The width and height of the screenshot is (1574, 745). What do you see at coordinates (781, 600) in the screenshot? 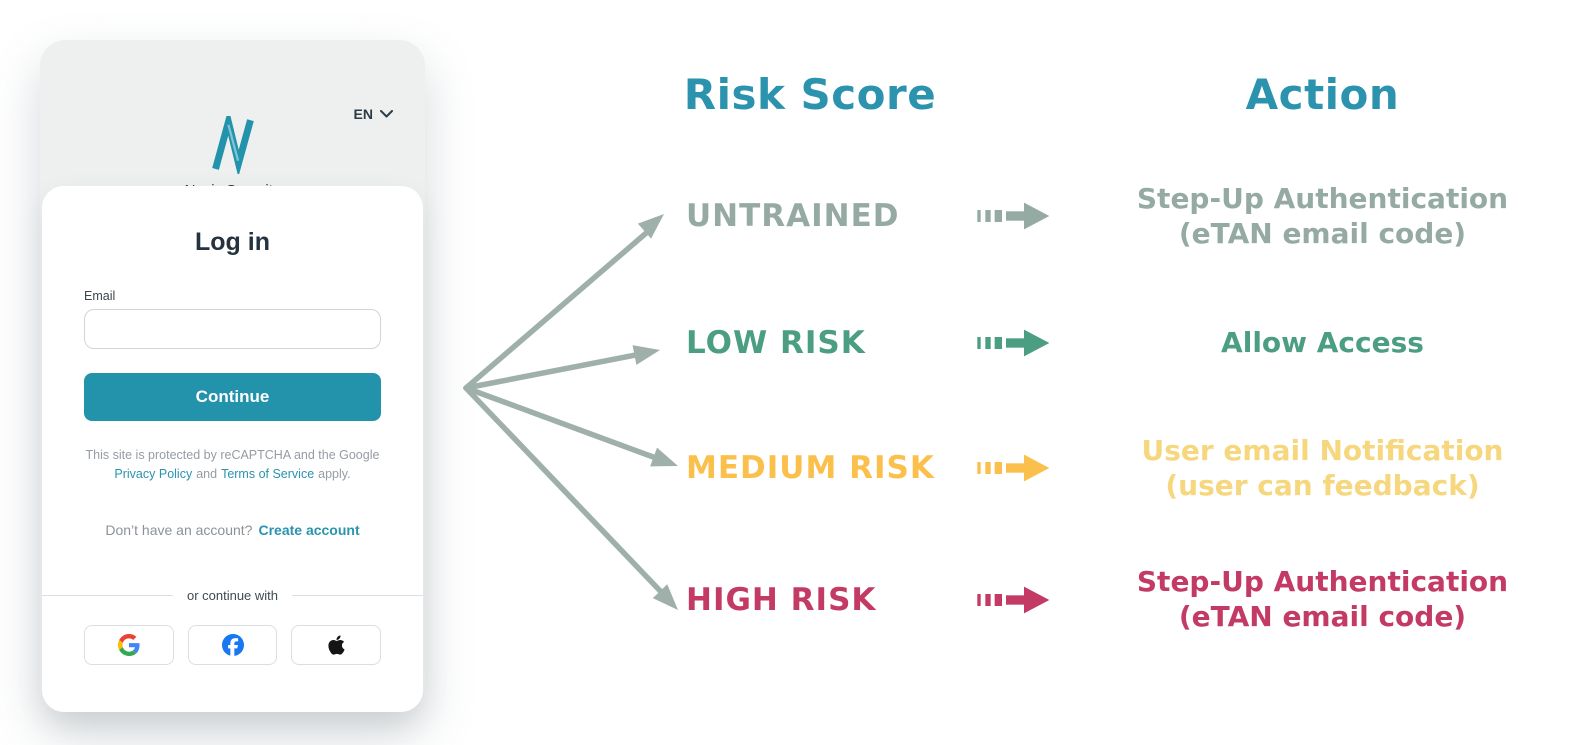
I see `risk-label-high: HIGH RISK` at bounding box center [781, 600].